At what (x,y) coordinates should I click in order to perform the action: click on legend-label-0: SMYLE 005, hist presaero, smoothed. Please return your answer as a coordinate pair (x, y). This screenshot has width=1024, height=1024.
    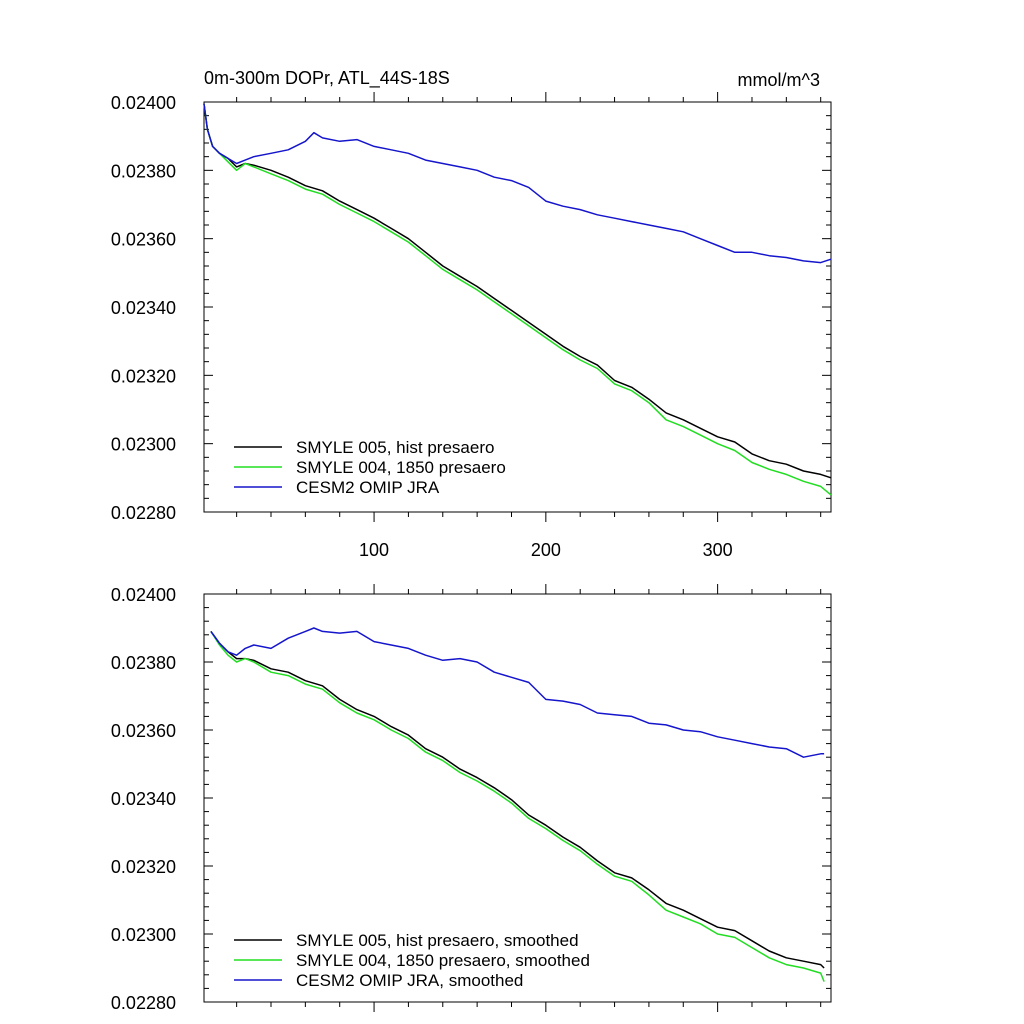
    Looking at the image, I should click on (437, 940).